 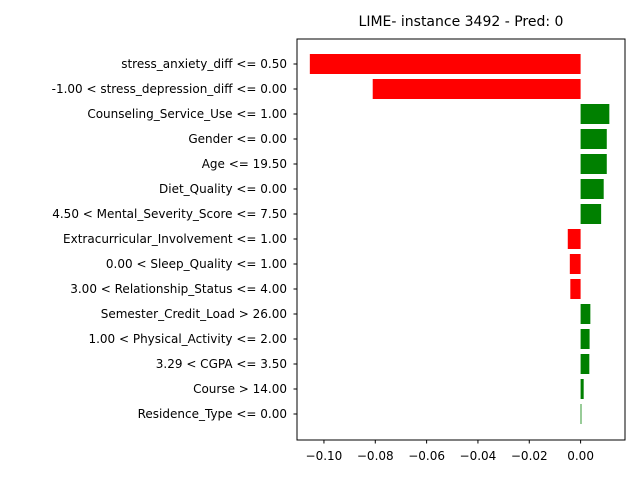 What do you see at coordinates (221, 364) in the screenshot?
I see `y-tick-label: 3.29 < CGPA <= 3.50` at bounding box center [221, 364].